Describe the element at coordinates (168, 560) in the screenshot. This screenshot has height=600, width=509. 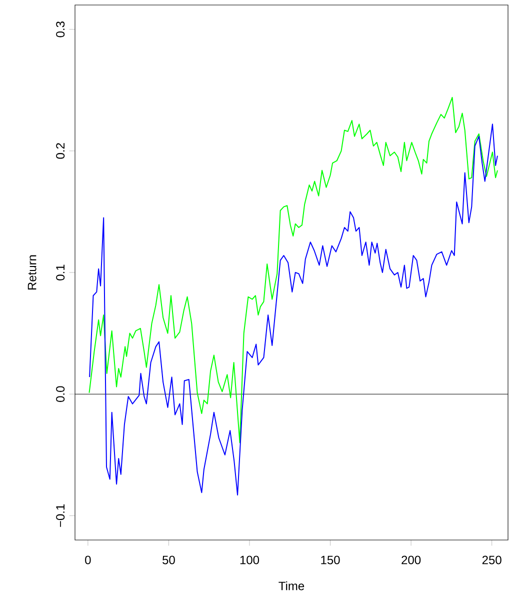
I see `x-tick-label: 50` at that location.